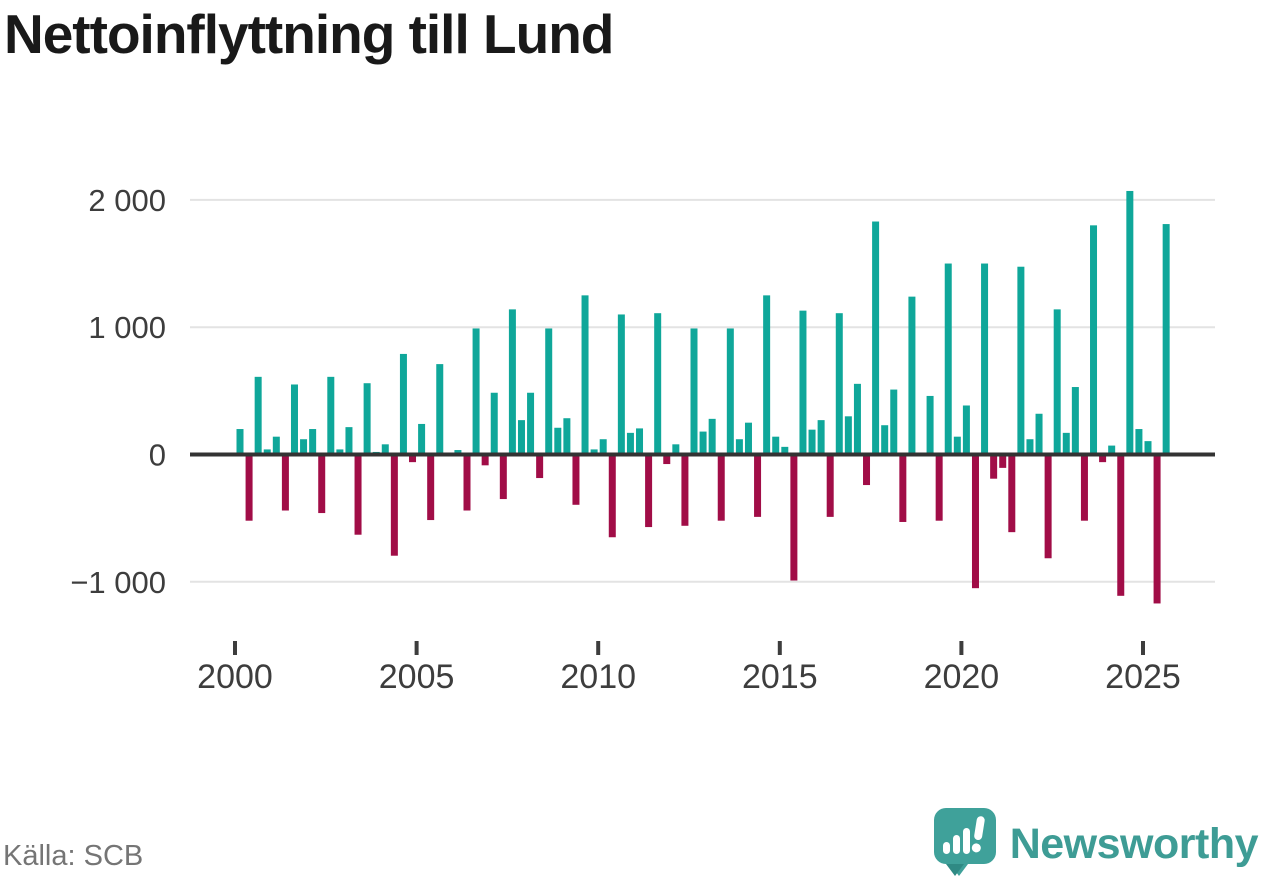  What do you see at coordinates (1148, 448) in the screenshot?
I see `bar-2025-Q1` at bounding box center [1148, 448].